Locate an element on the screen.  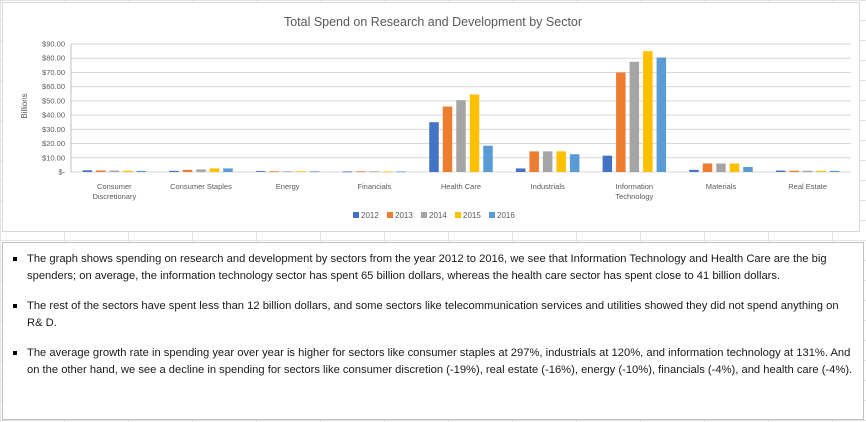
y-tick-label: $90.00 is located at coordinates (53, 44).